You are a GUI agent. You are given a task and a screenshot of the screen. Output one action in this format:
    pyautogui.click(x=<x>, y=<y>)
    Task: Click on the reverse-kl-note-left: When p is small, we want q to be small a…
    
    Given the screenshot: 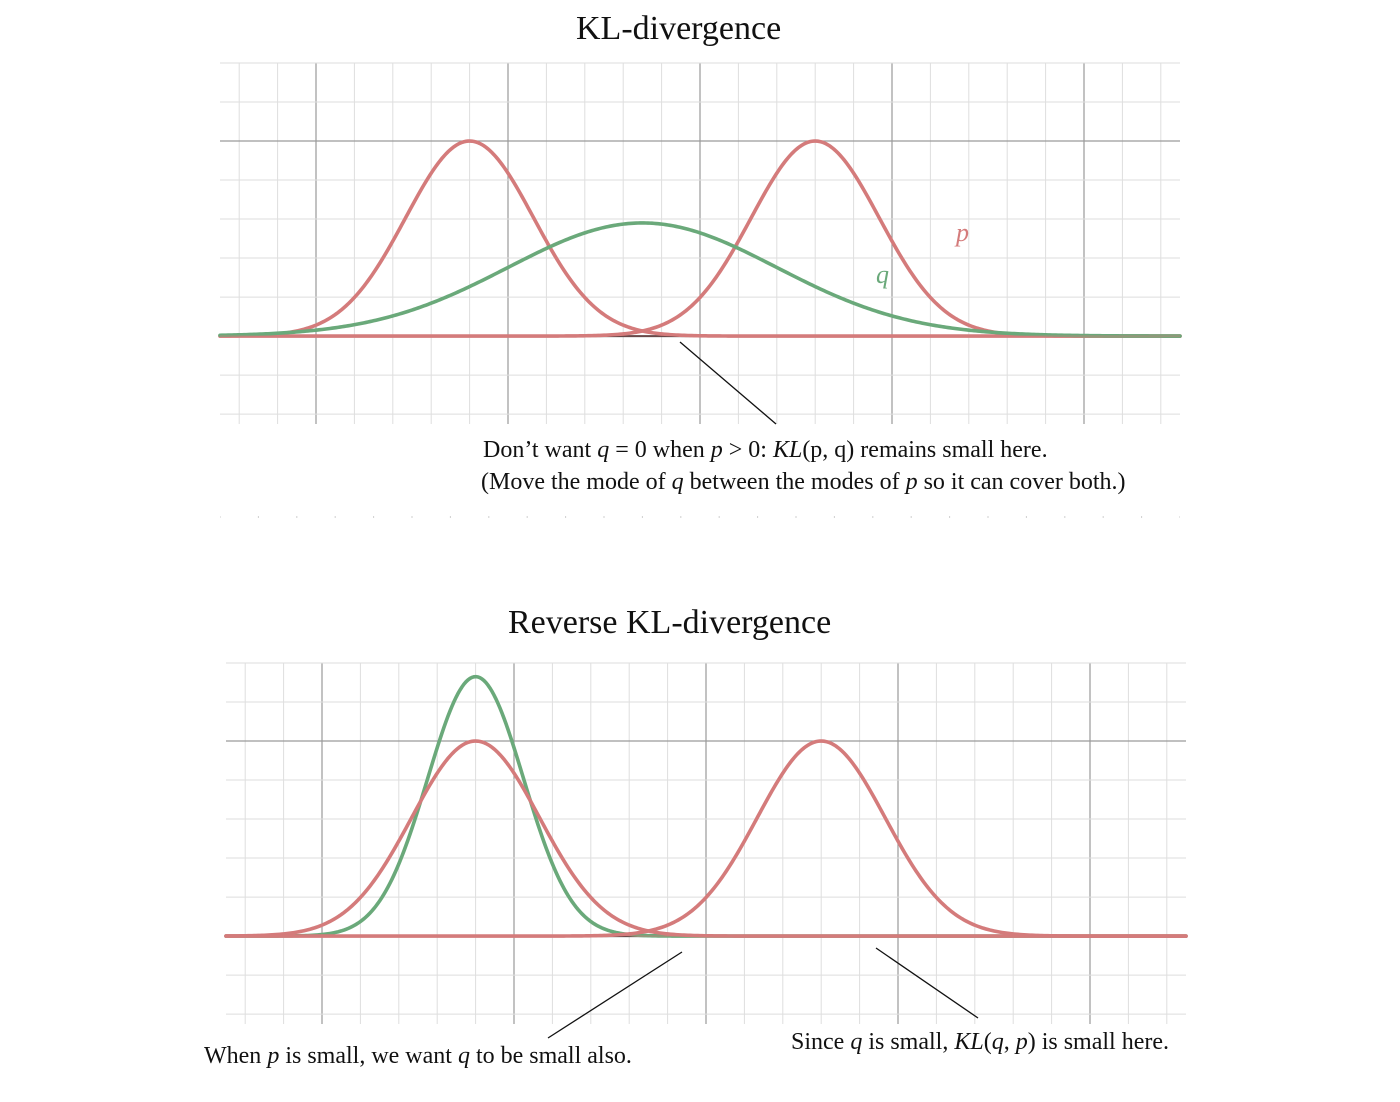 What is the action you would take?
    pyautogui.click(x=418, y=1056)
    